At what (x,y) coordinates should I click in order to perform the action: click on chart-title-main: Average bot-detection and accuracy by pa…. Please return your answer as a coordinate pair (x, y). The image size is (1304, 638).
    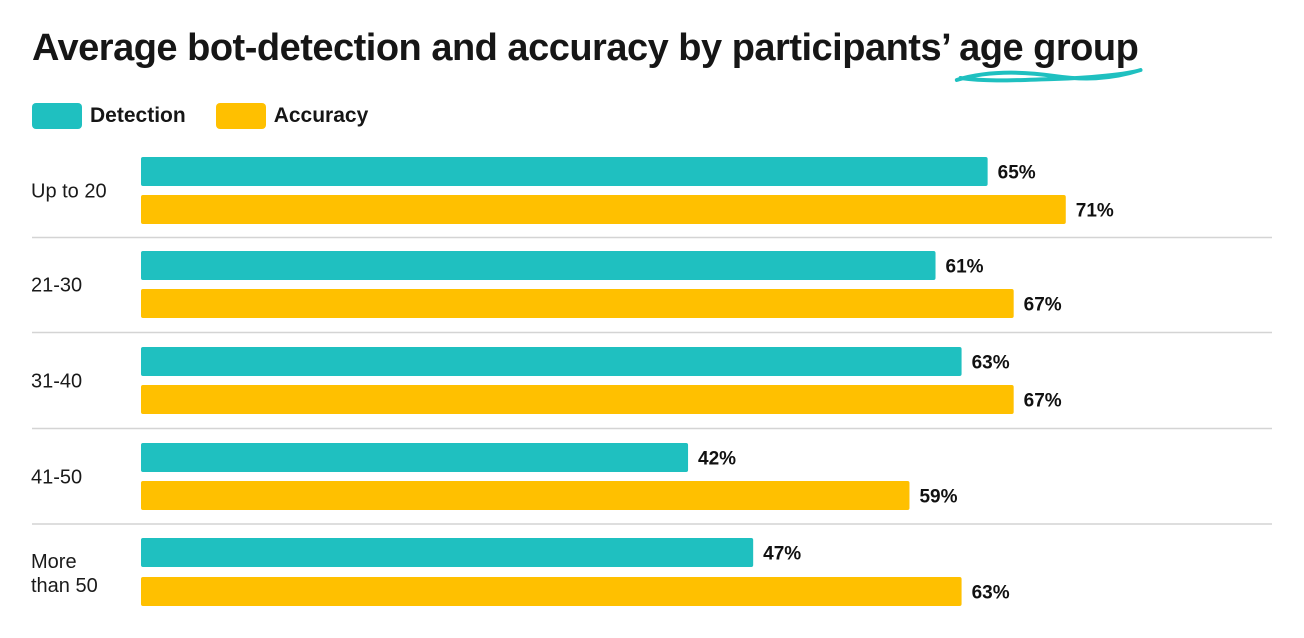
    Looking at the image, I should click on (491, 48).